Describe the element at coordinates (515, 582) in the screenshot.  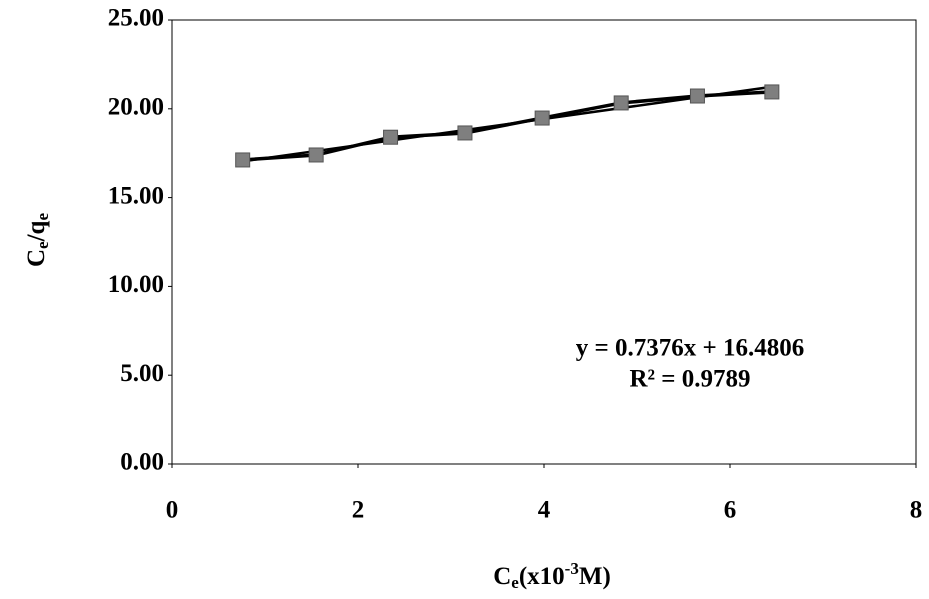
I see `x-label-part: e` at that location.